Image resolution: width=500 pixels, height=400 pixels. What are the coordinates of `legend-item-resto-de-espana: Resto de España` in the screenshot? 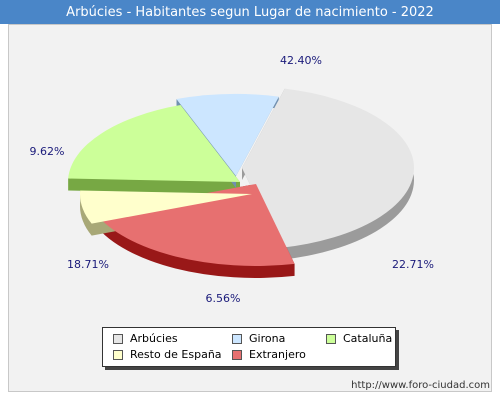 It's located at (167, 354).